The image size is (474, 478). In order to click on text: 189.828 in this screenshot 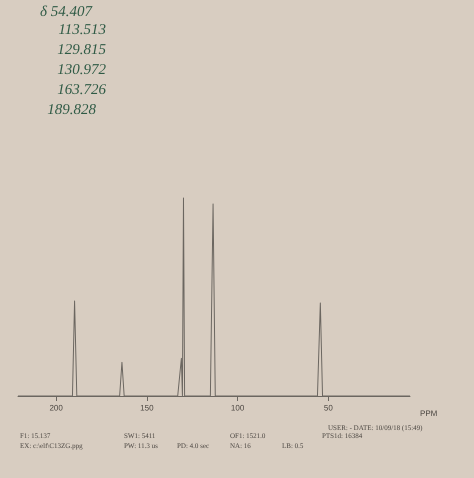, I will do `click(71, 110)`.